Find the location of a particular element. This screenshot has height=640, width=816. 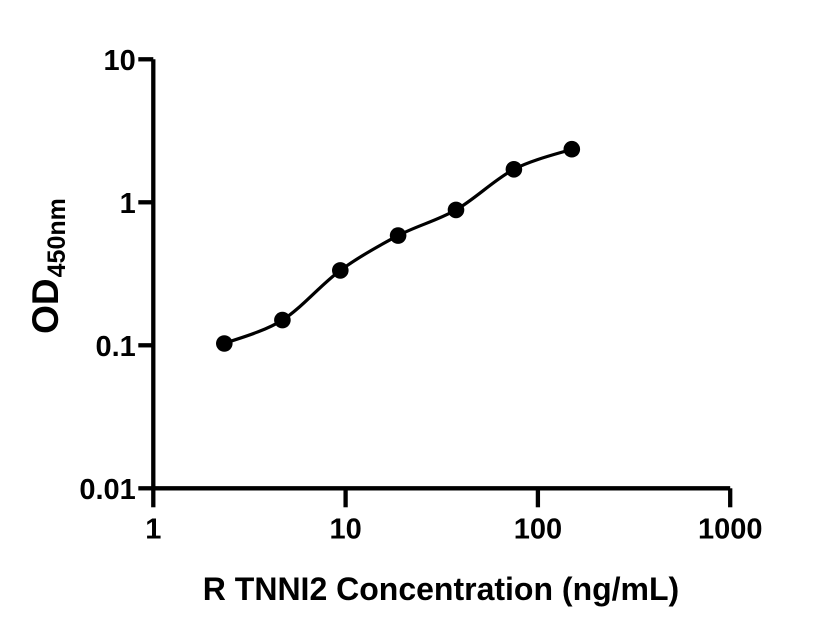

x-axis-title: R TNNI2 Concentration (ng/mL) is located at coordinates (441, 589).